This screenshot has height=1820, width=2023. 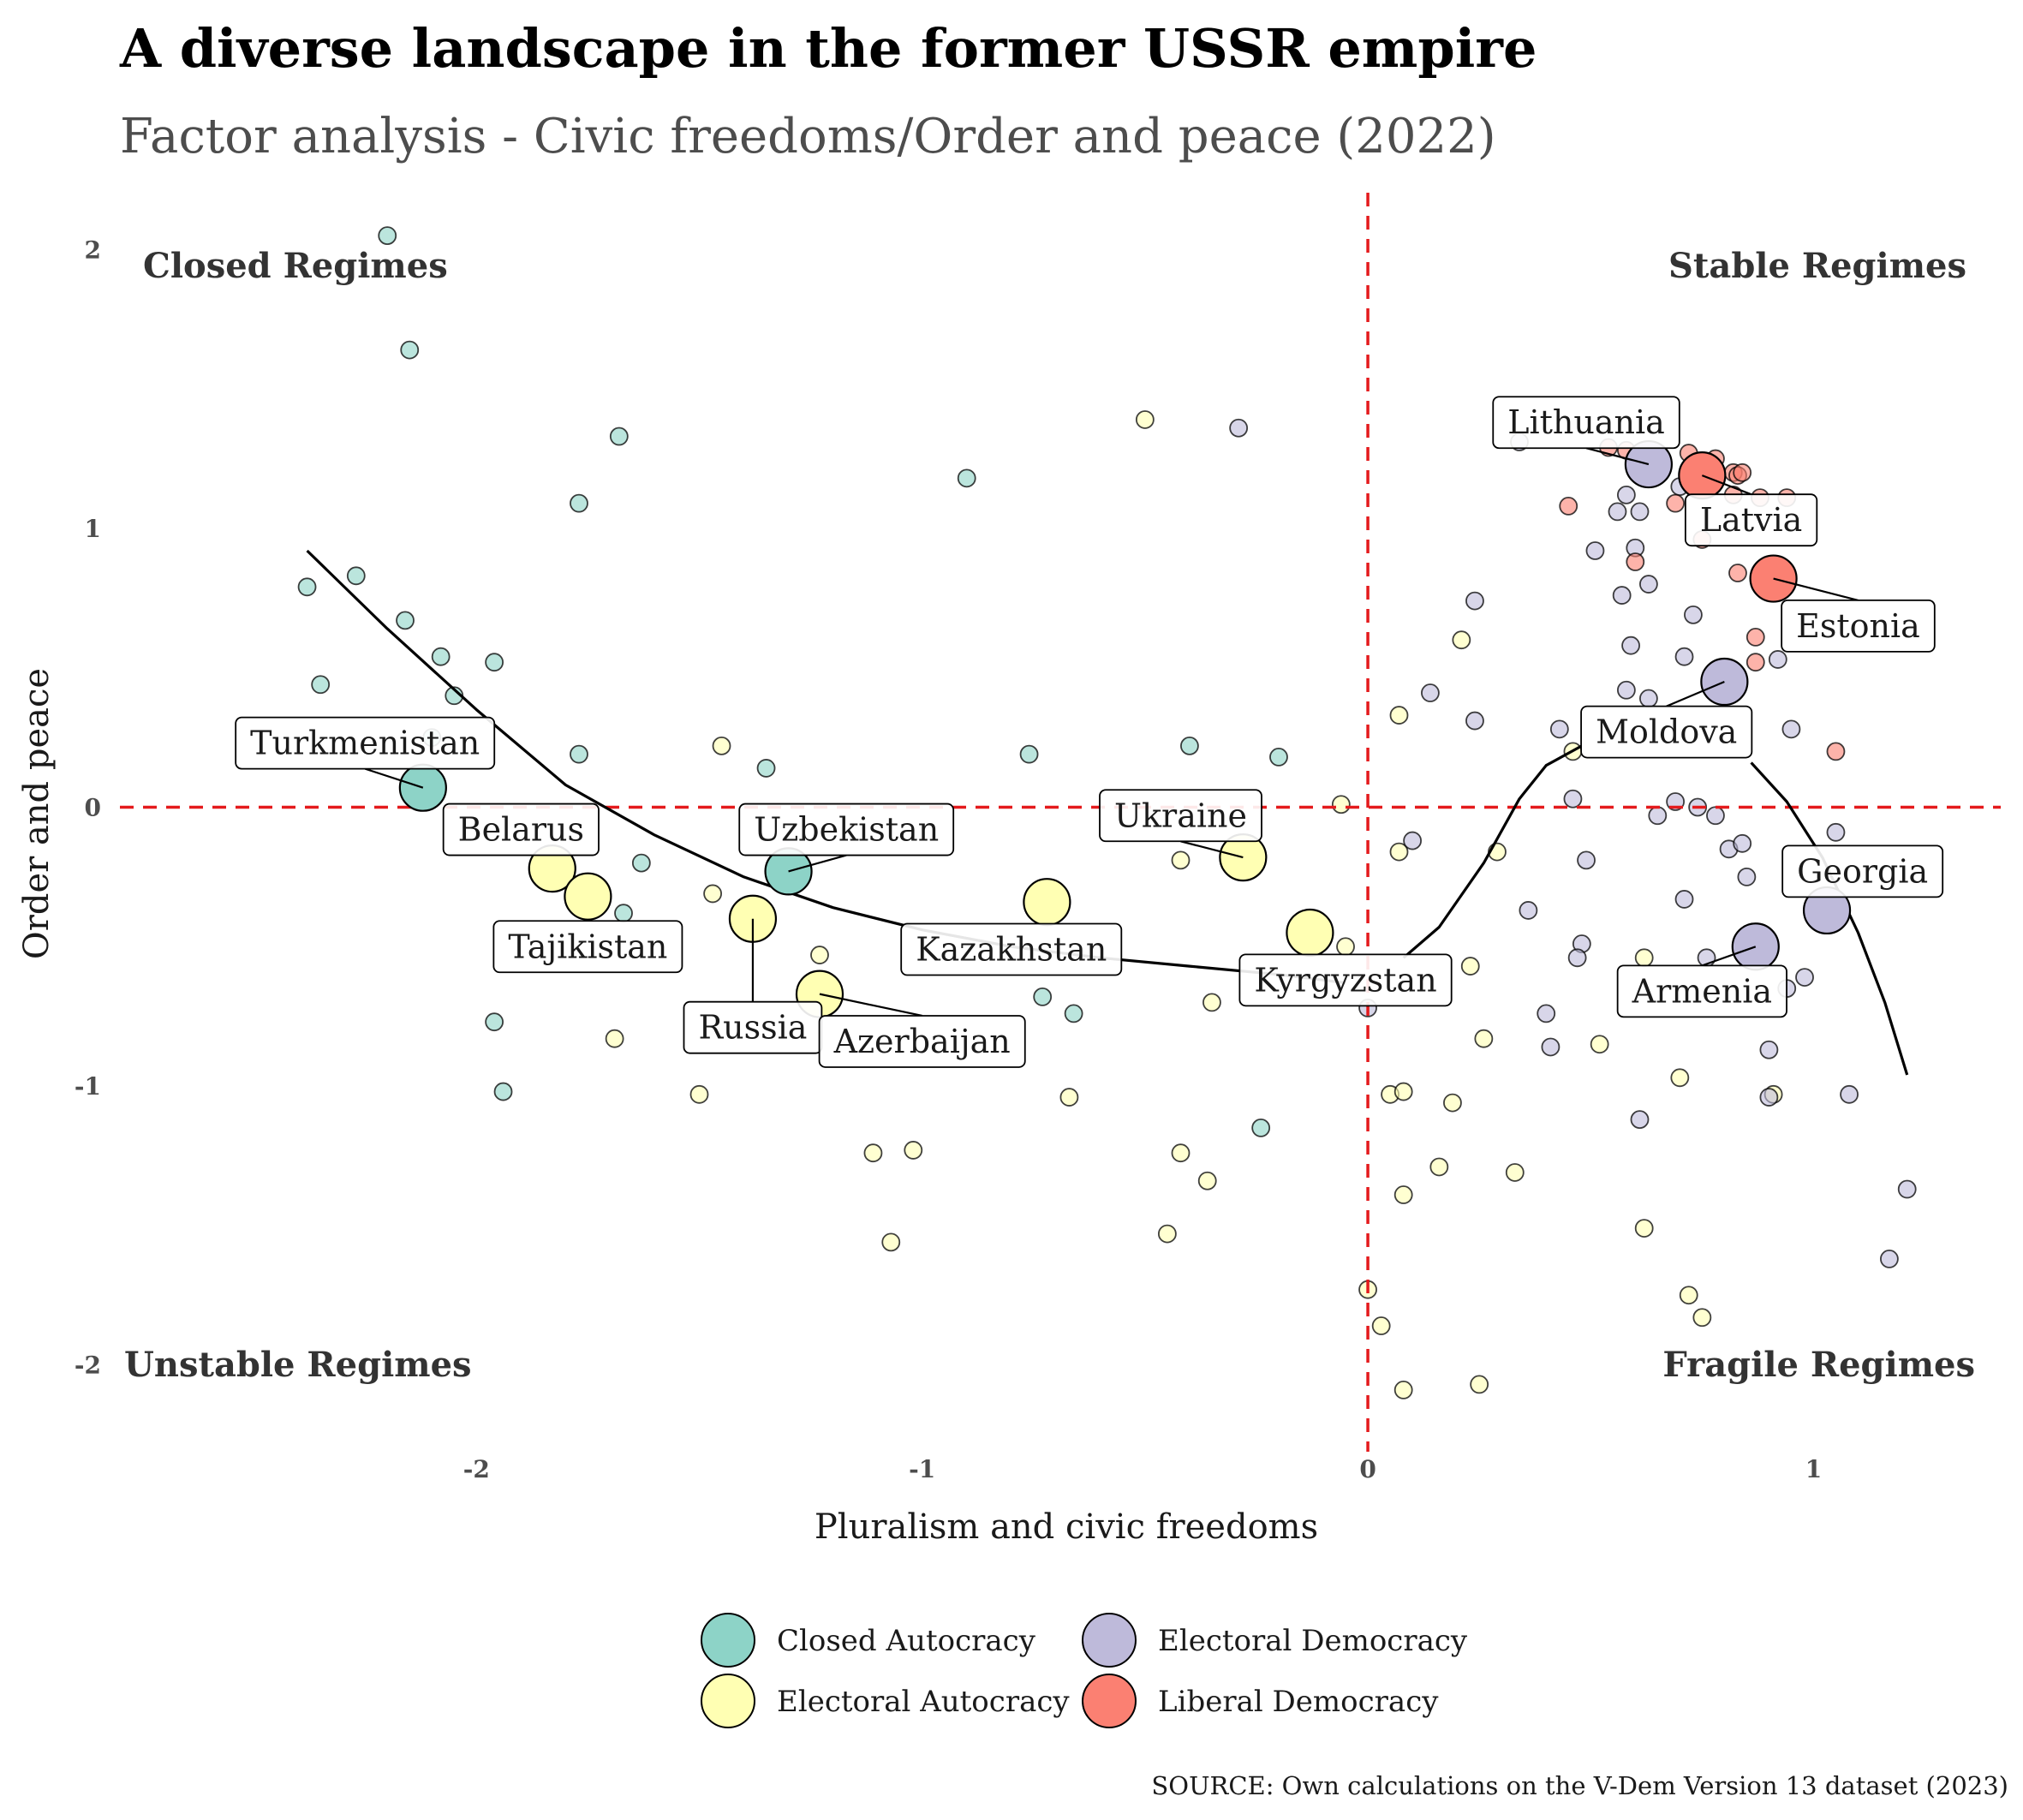 What do you see at coordinates (1863, 871) in the screenshot?
I see `country-label-georgia: Georgia` at bounding box center [1863, 871].